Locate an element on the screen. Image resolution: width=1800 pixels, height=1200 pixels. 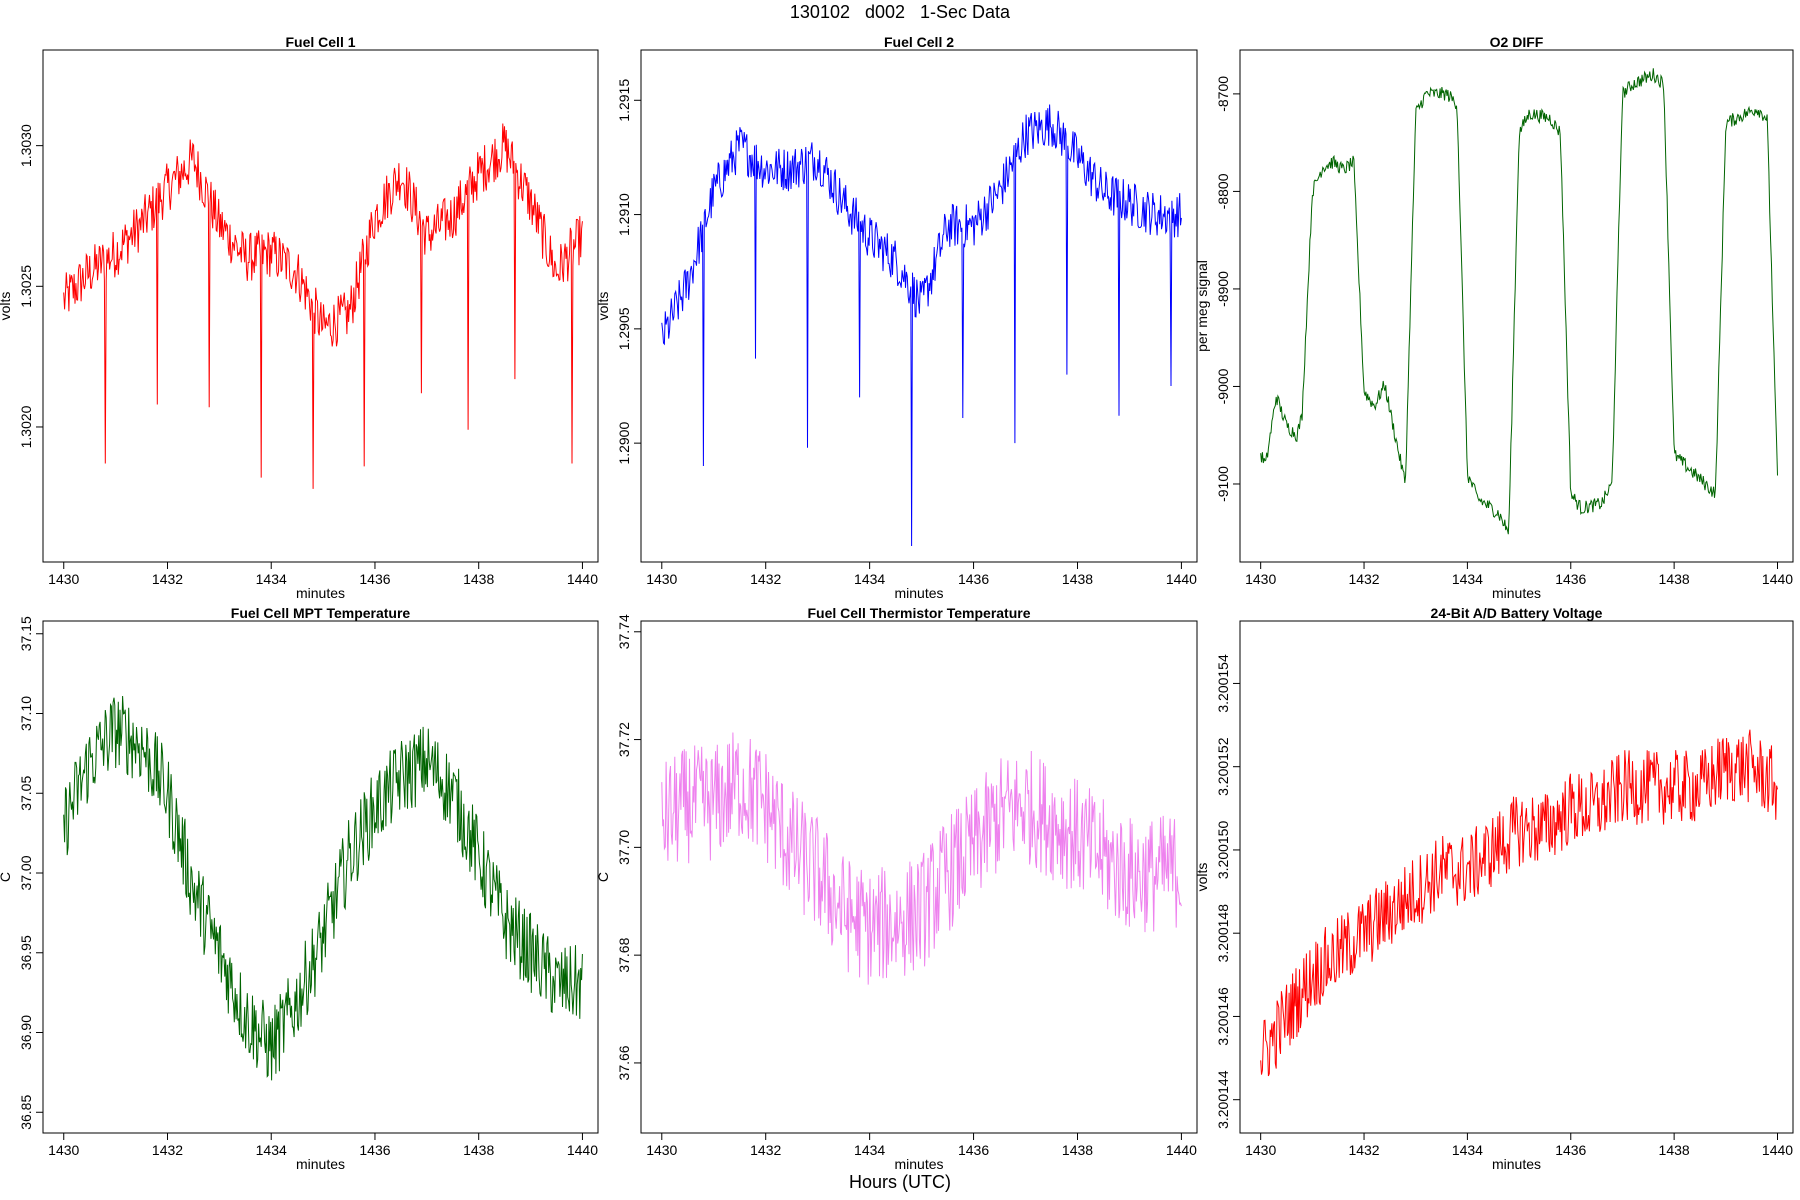
y-tick-label: 3.200150 is located at coordinates (1223, 850).